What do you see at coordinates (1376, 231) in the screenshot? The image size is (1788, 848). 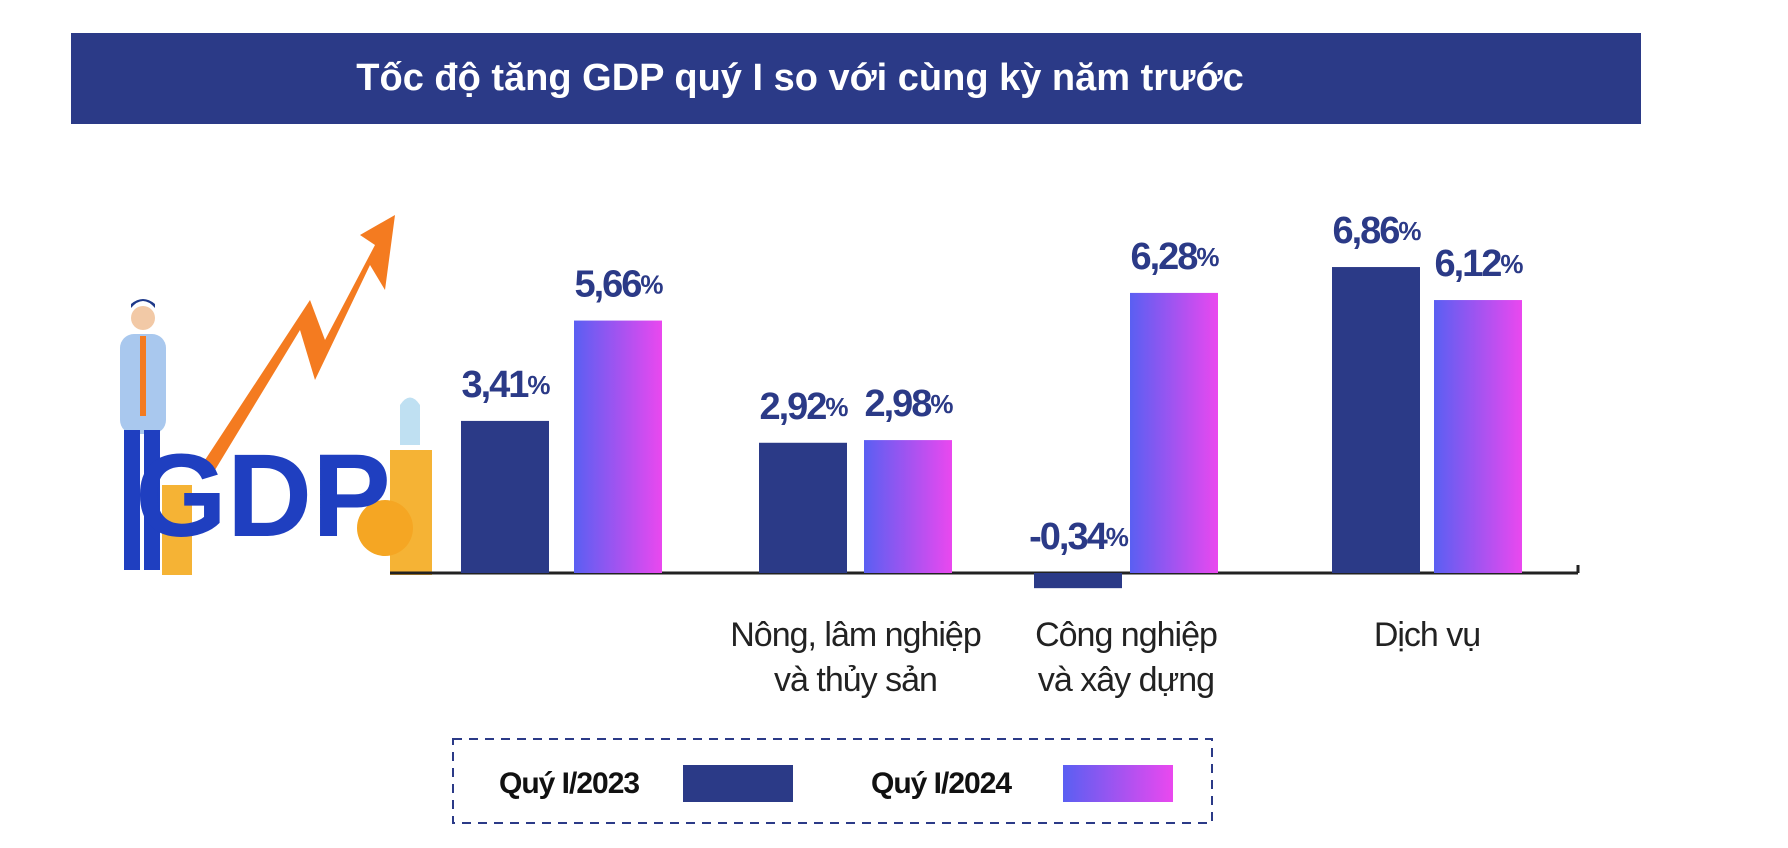 I see `value-label: 6,86%` at bounding box center [1376, 231].